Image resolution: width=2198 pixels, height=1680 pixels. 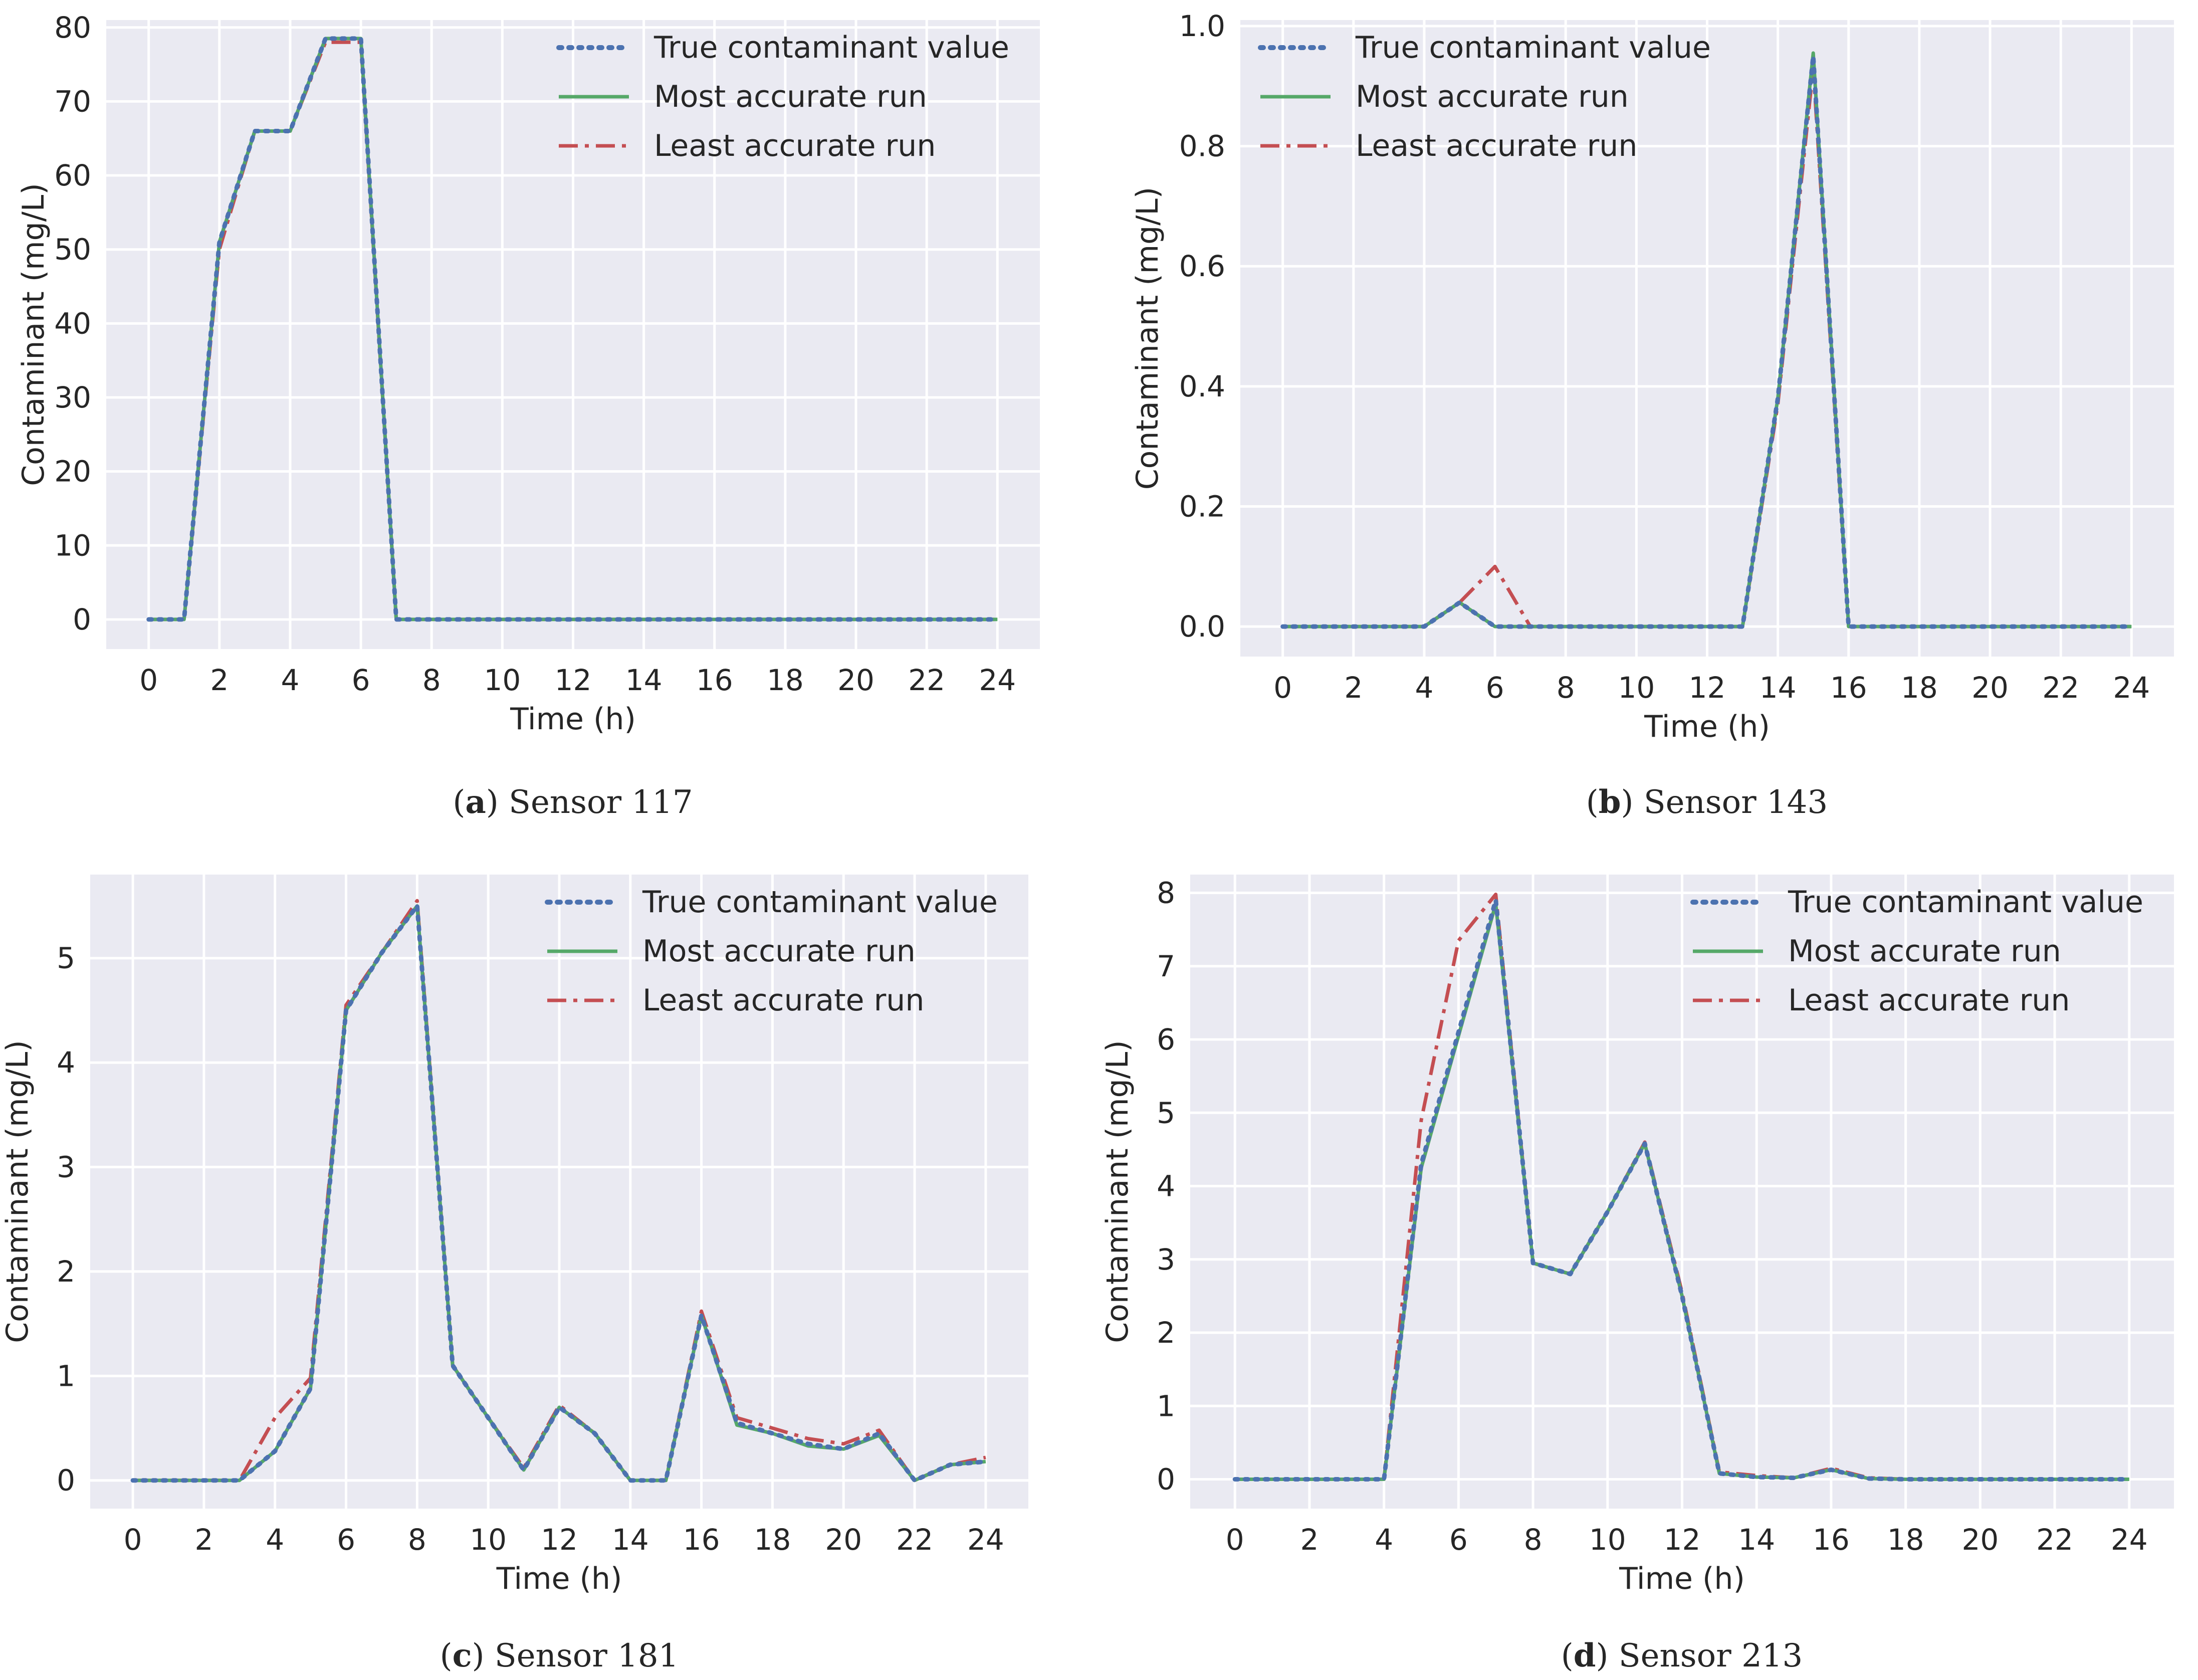 I want to click on y-tick-label: 40, so click(x=72, y=323).